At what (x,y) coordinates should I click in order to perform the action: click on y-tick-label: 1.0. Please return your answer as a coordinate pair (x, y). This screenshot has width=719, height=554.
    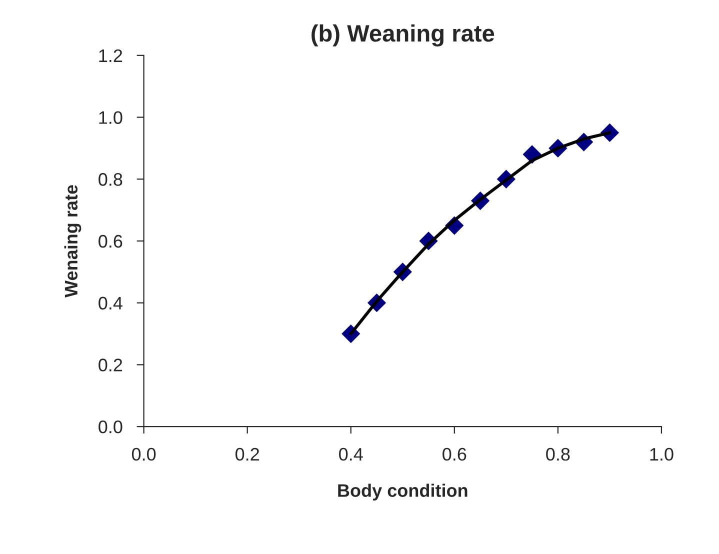
    Looking at the image, I should click on (110, 117).